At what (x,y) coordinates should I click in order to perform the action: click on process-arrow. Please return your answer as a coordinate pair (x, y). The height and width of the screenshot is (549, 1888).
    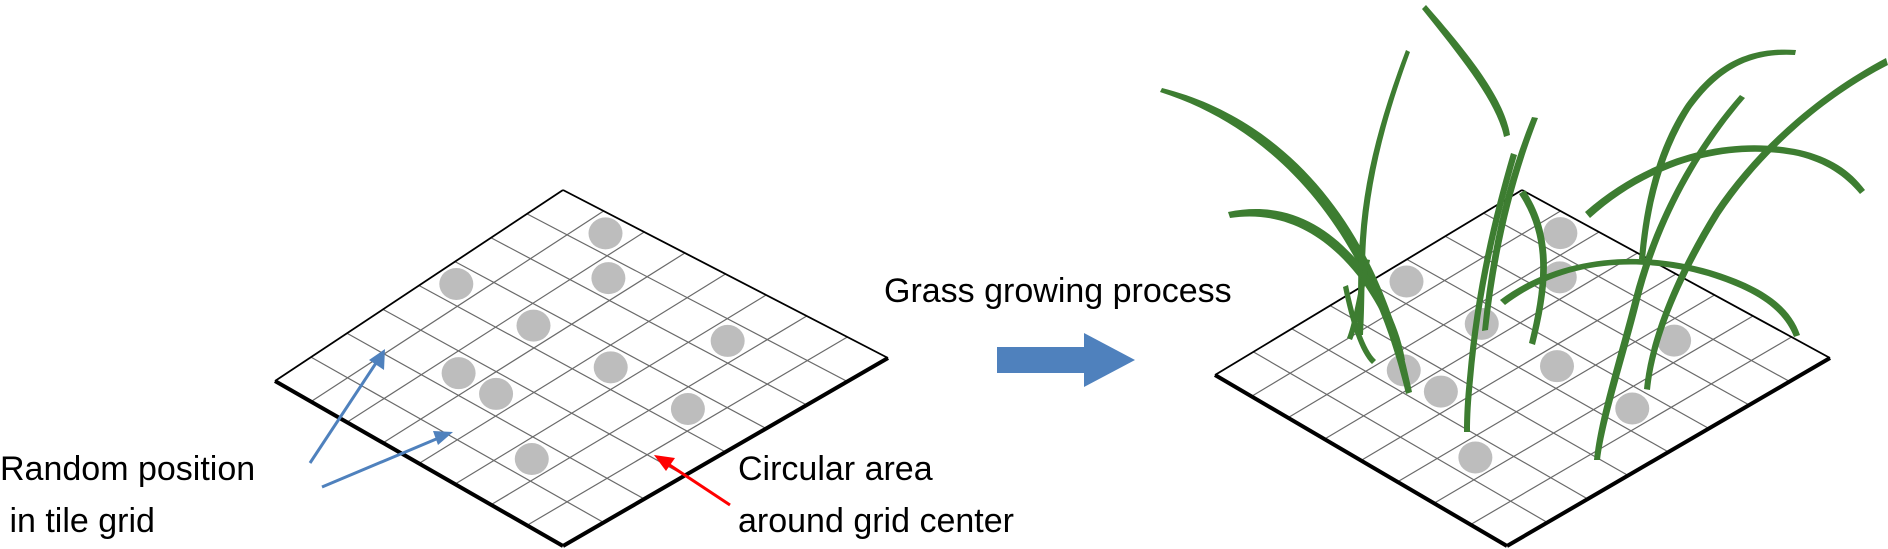
    Looking at the image, I should click on (1066, 360).